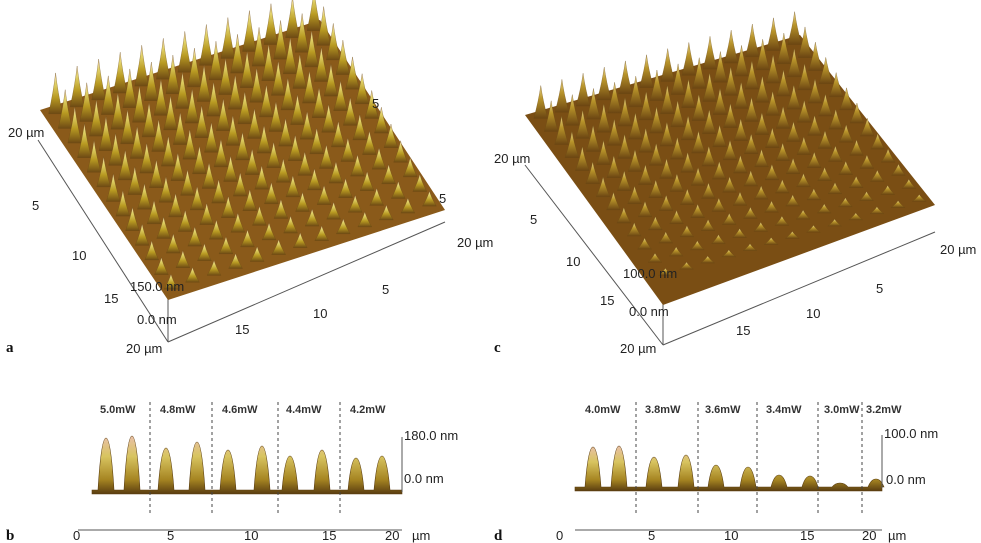  Describe the element at coordinates (178, 410) in the screenshot. I see `panel-b-power-label: 4.8mW` at that location.